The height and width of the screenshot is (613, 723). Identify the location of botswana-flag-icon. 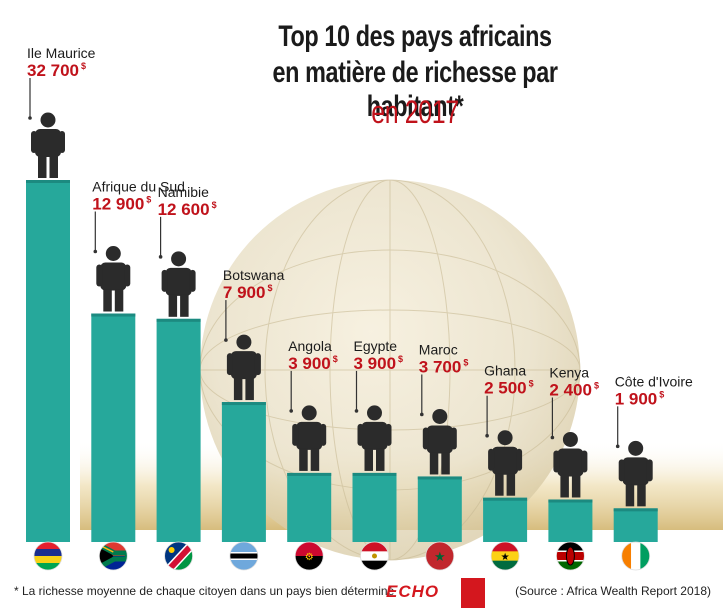
(244, 556).